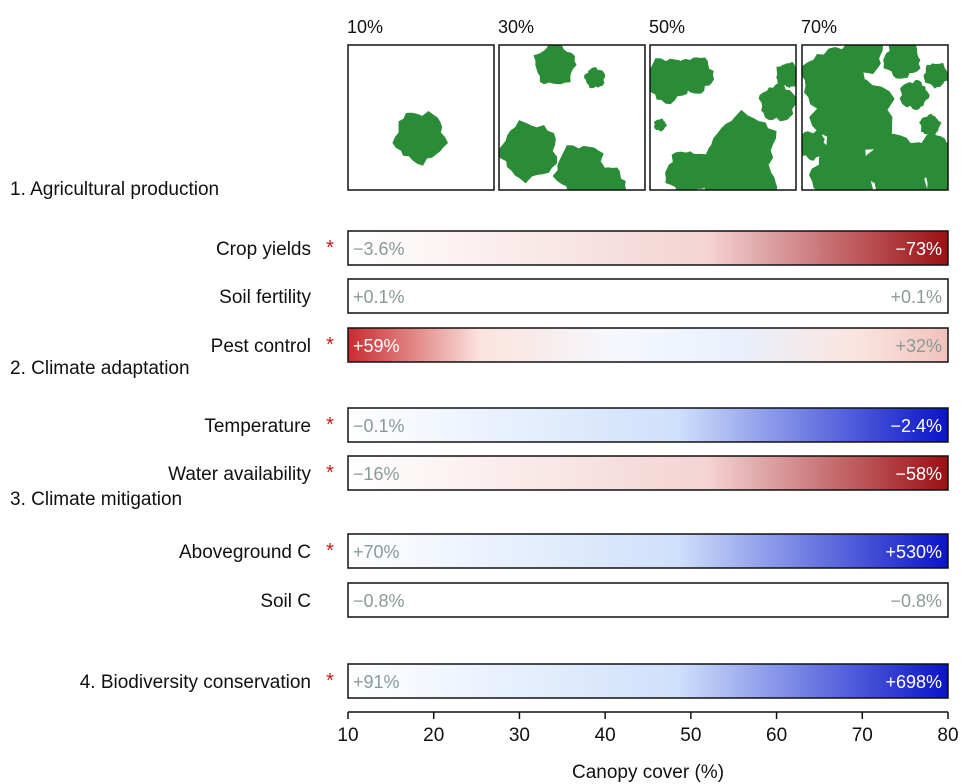 This screenshot has width=965, height=784. I want to click on x-tick-label: 70, so click(862, 735).